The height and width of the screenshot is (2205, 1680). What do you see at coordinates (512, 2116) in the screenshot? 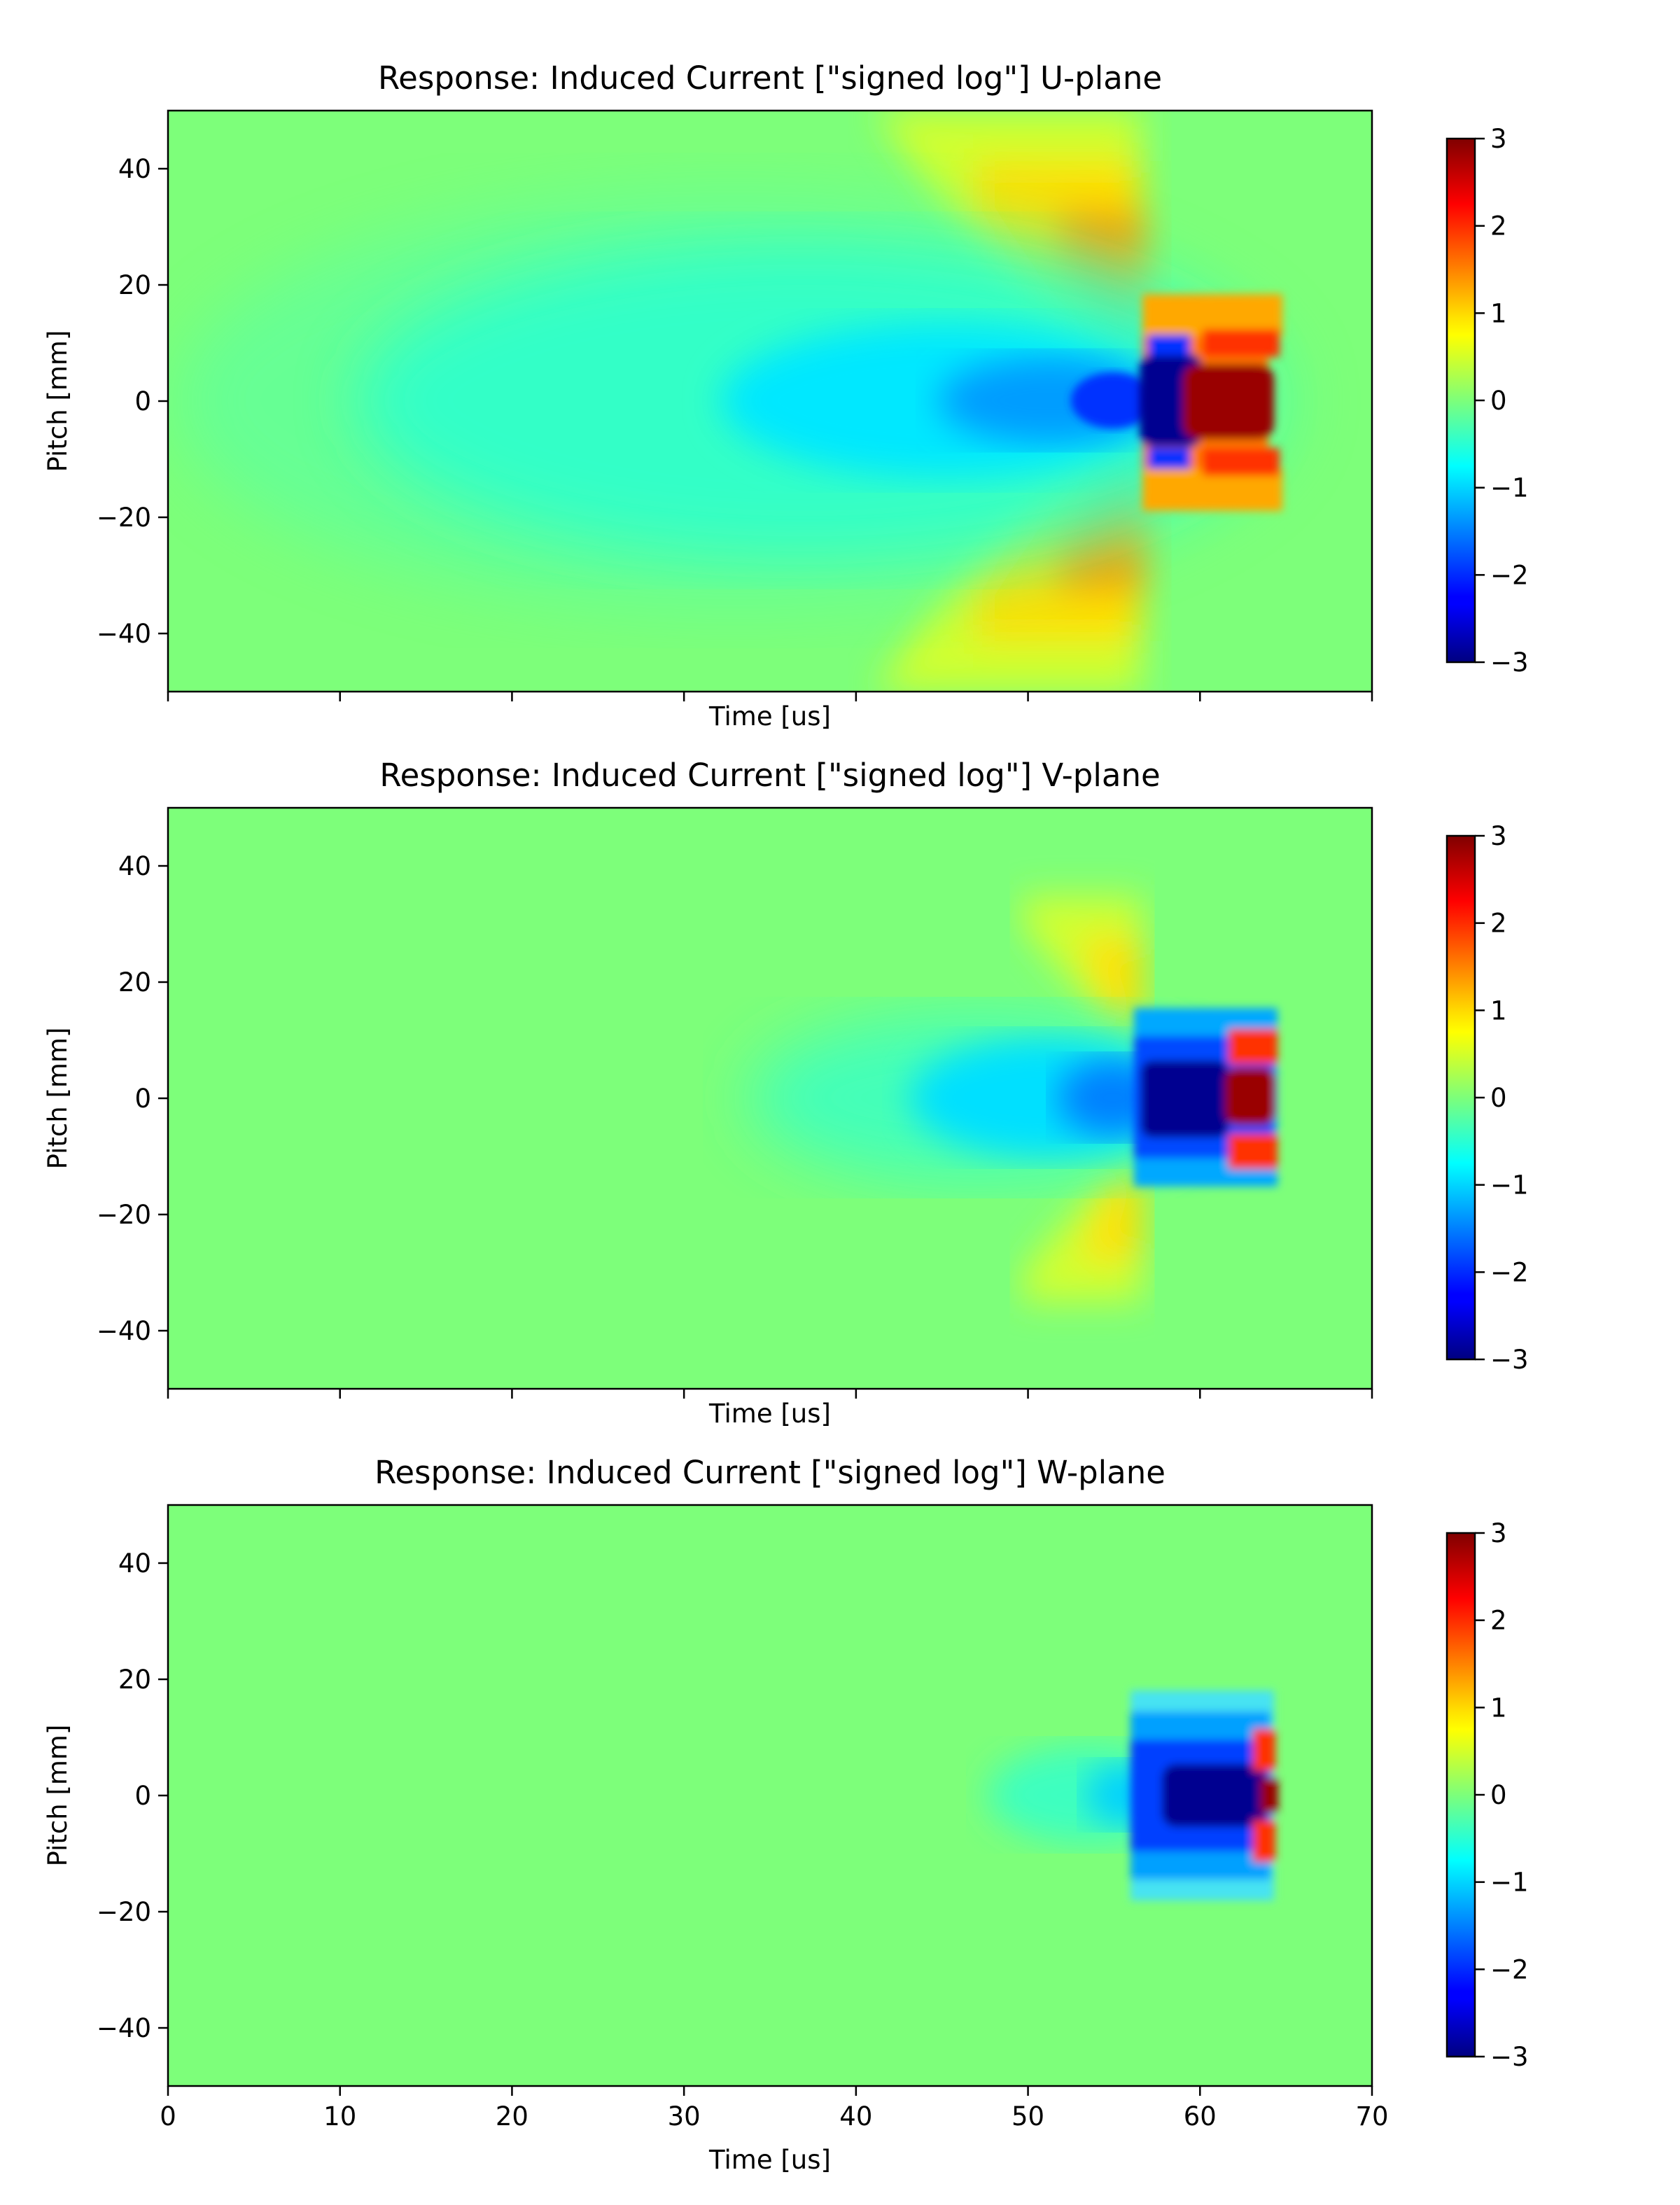
I see `x-tick-label: 20` at bounding box center [512, 2116].